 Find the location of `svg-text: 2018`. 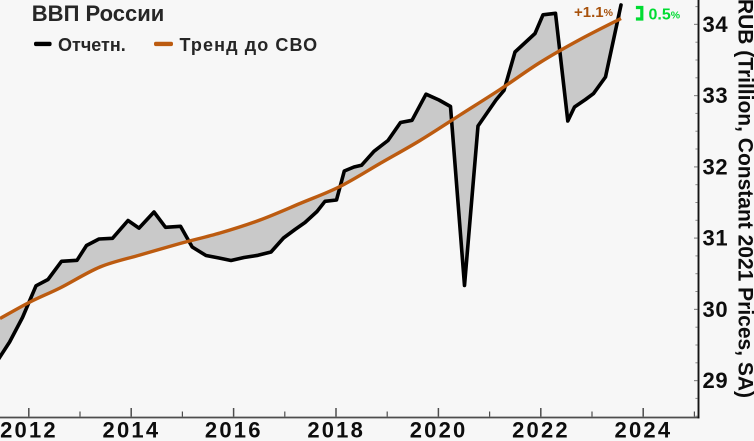

svg-text: 2018 is located at coordinates (336, 429).